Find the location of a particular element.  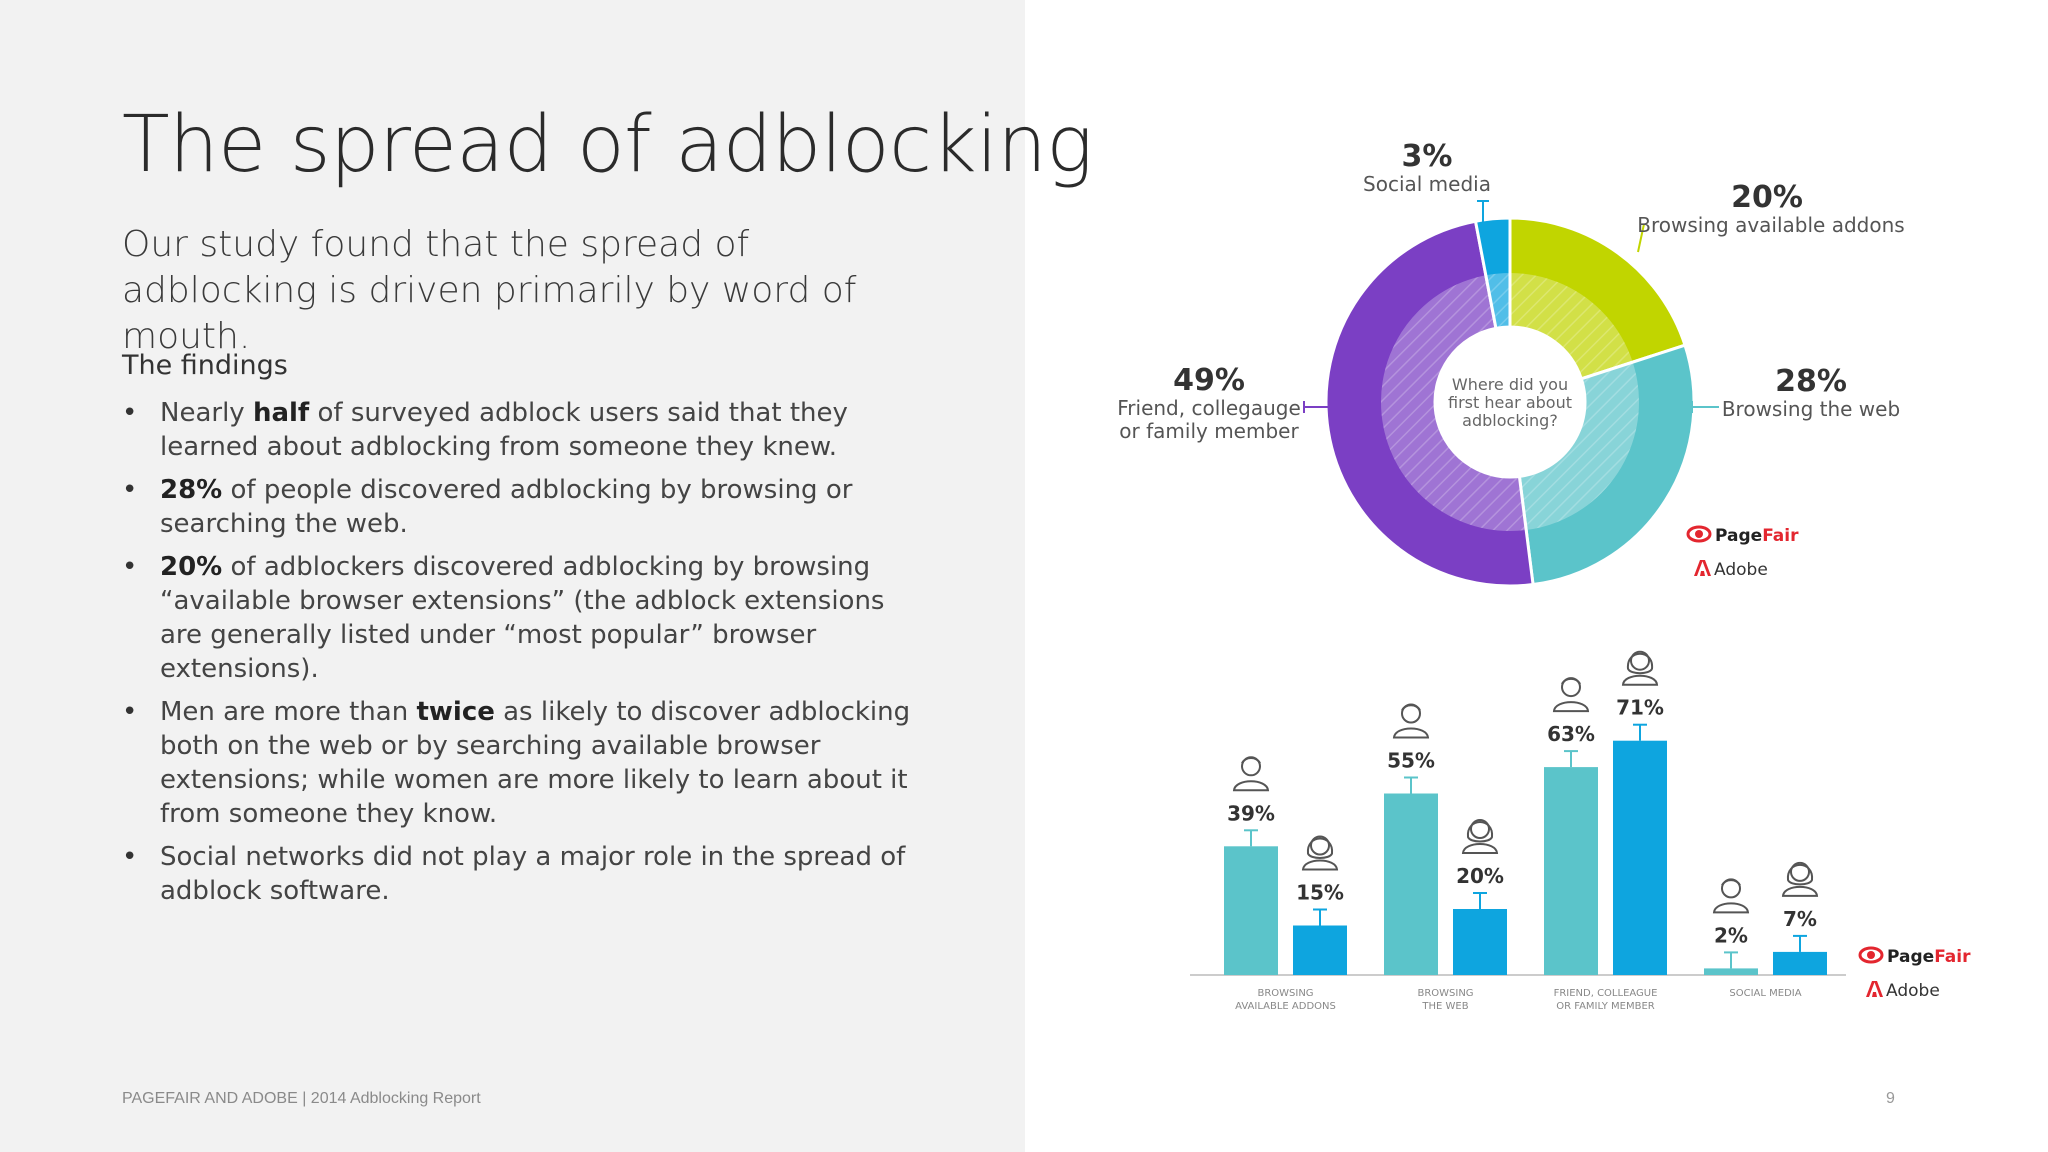

bar-value-label: 20% is located at coordinates (1480, 876).